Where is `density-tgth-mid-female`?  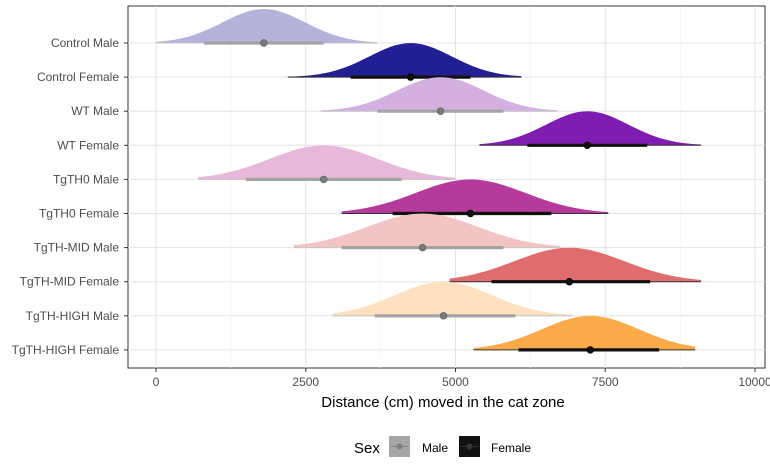 density-tgth-mid-female is located at coordinates (575, 264).